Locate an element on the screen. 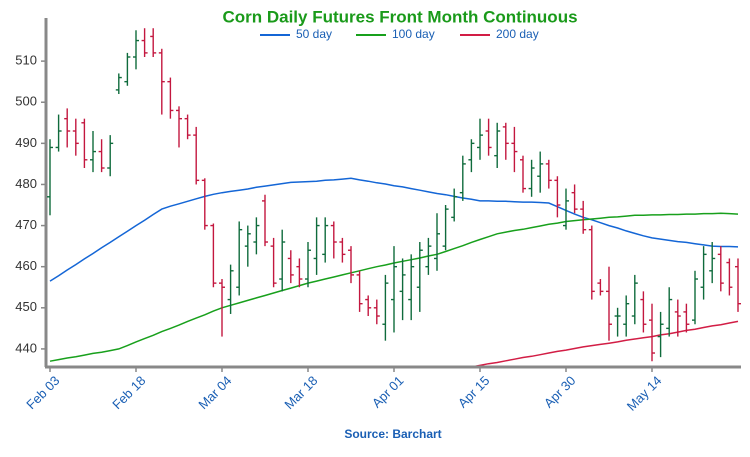 The width and height of the screenshot is (750, 457). y-tick-label: 450 is located at coordinates (26, 306).